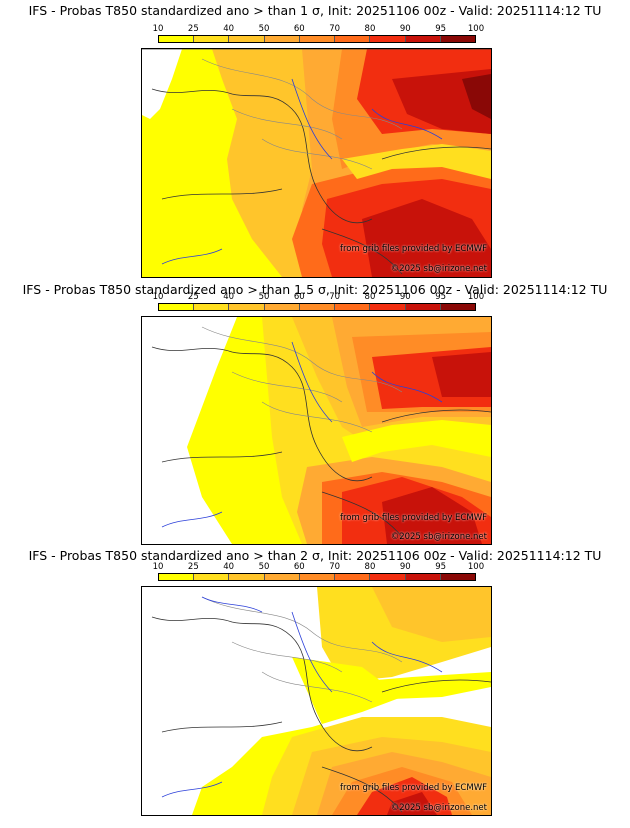 The image size is (630, 828). What do you see at coordinates (319, 297) in the screenshot?
I see `panel-2-colorbar-ticks: 10 25 40 50 60 70 80 90 95 100` at bounding box center [319, 297].